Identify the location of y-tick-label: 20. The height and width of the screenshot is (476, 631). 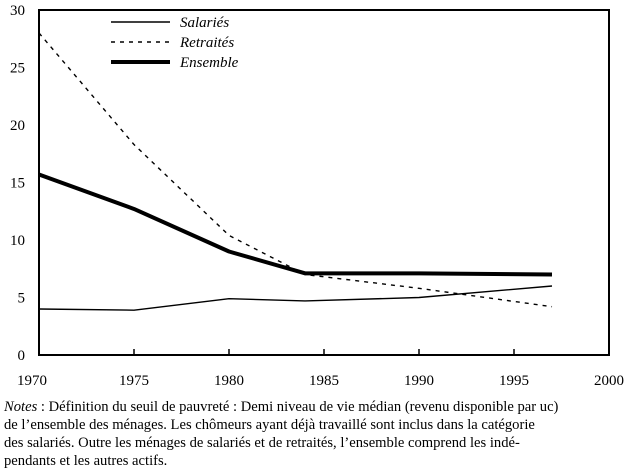
(17, 126).